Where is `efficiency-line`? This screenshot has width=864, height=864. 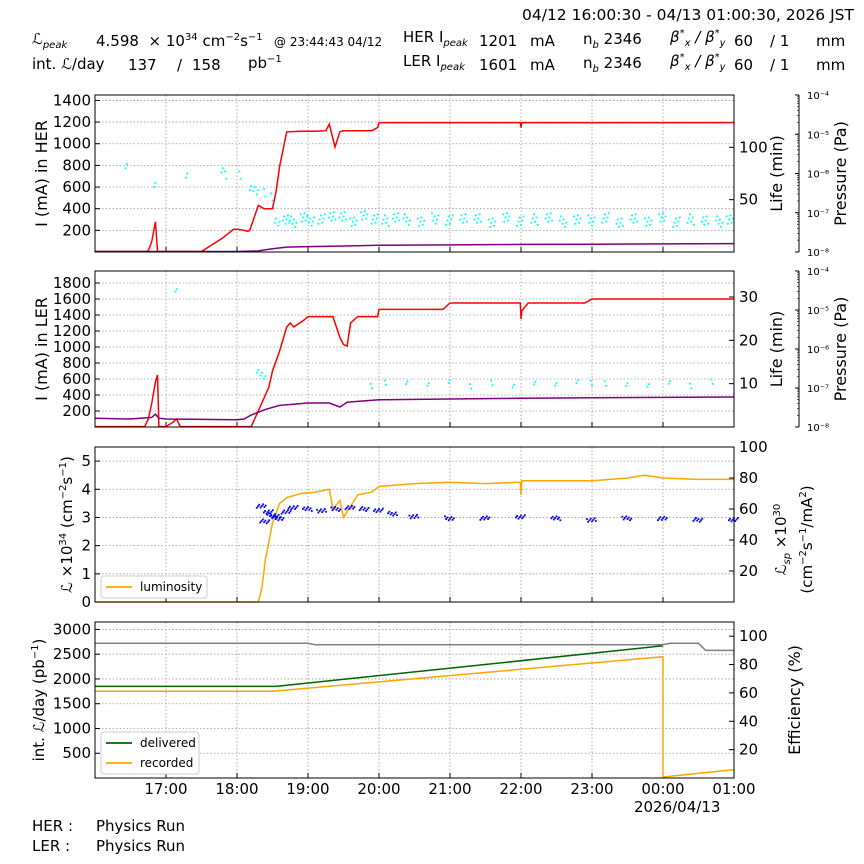 efficiency-line is located at coordinates (414, 647).